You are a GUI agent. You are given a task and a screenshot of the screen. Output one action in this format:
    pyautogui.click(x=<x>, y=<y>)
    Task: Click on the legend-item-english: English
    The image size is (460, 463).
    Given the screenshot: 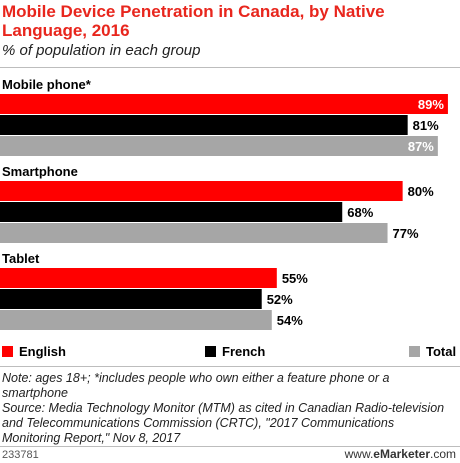 What is the action you would take?
    pyautogui.click(x=34, y=351)
    